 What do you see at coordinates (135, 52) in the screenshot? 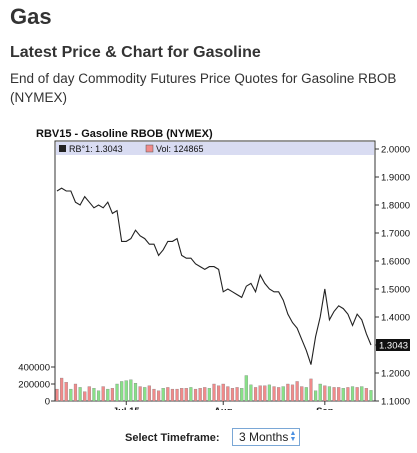
I see `section-title: Latest Price & Chart for Gasoline` at bounding box center [135, 52].